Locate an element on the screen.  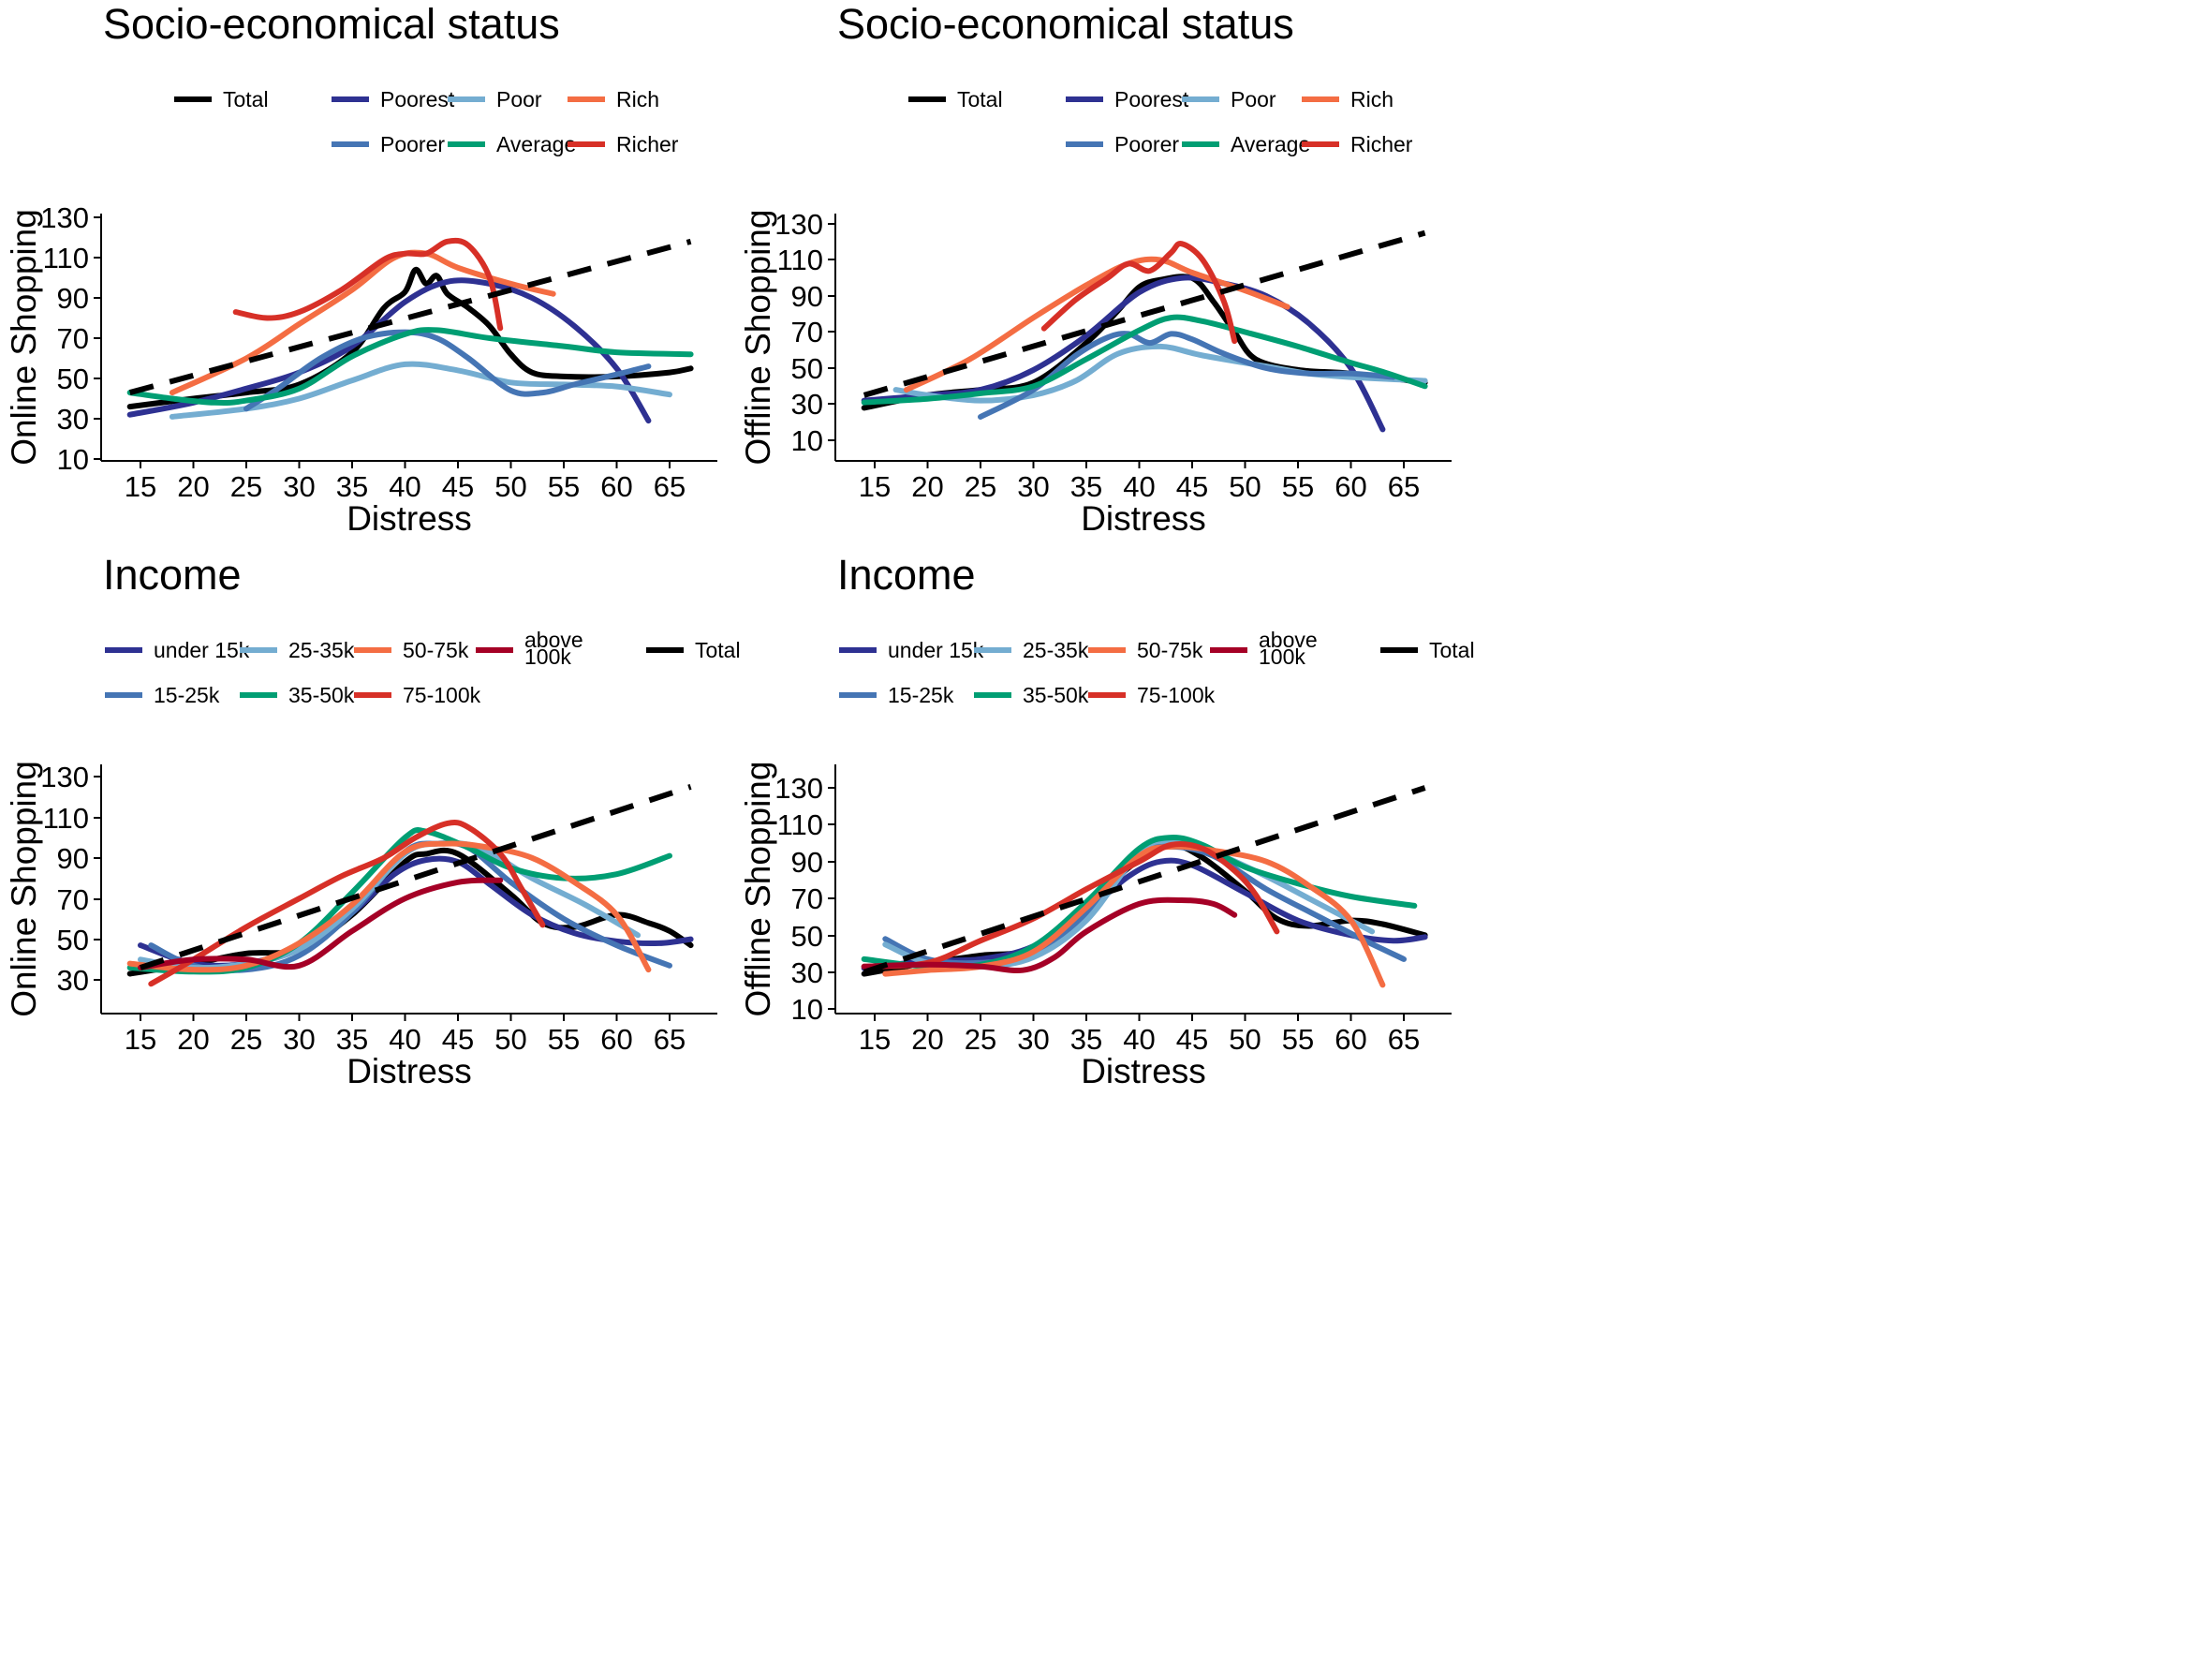
legend-item: under 15k is located at coordinates (912, 650).